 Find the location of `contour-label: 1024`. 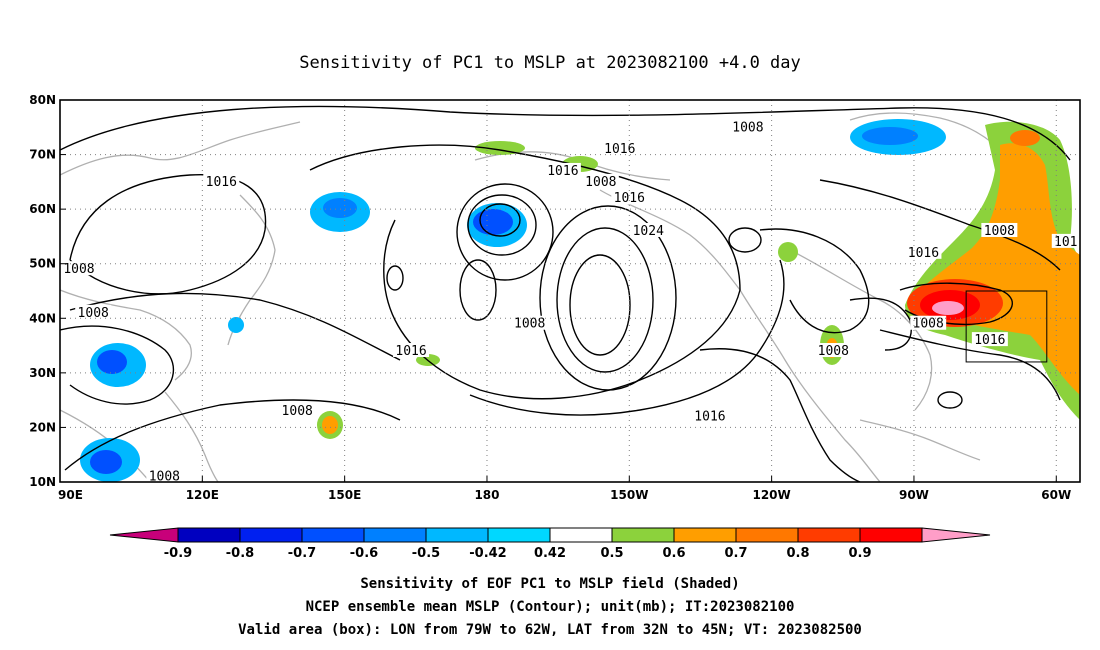

contour-label: 1024 is located at coordinates (648, 231).